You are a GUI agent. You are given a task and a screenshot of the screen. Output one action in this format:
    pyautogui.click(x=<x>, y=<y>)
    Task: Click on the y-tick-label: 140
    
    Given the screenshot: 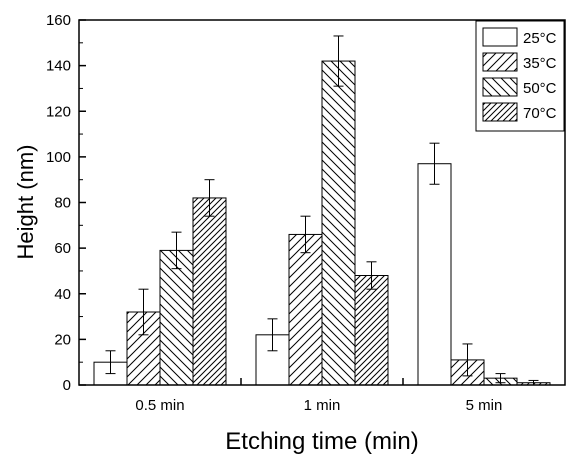 What is the action you would take?
    pyautogui.click(x=58, y=66)
    